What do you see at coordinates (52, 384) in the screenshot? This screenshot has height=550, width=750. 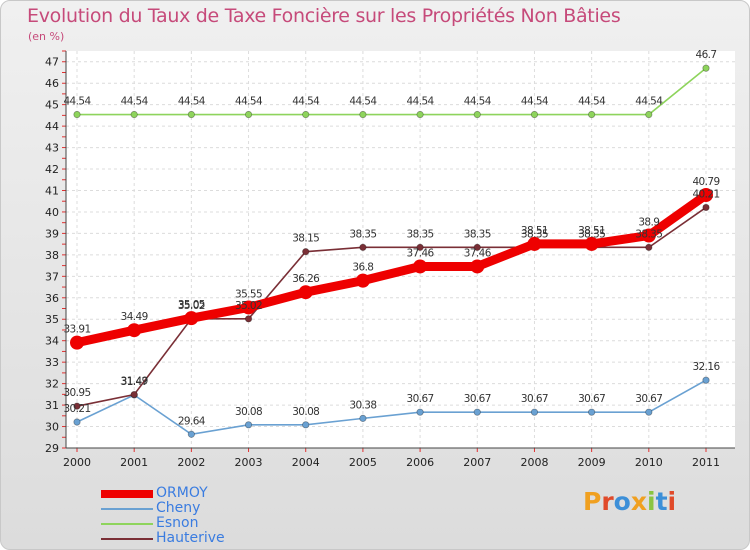 I see `y-tick-label: 32` at bounding box center [52, 384].